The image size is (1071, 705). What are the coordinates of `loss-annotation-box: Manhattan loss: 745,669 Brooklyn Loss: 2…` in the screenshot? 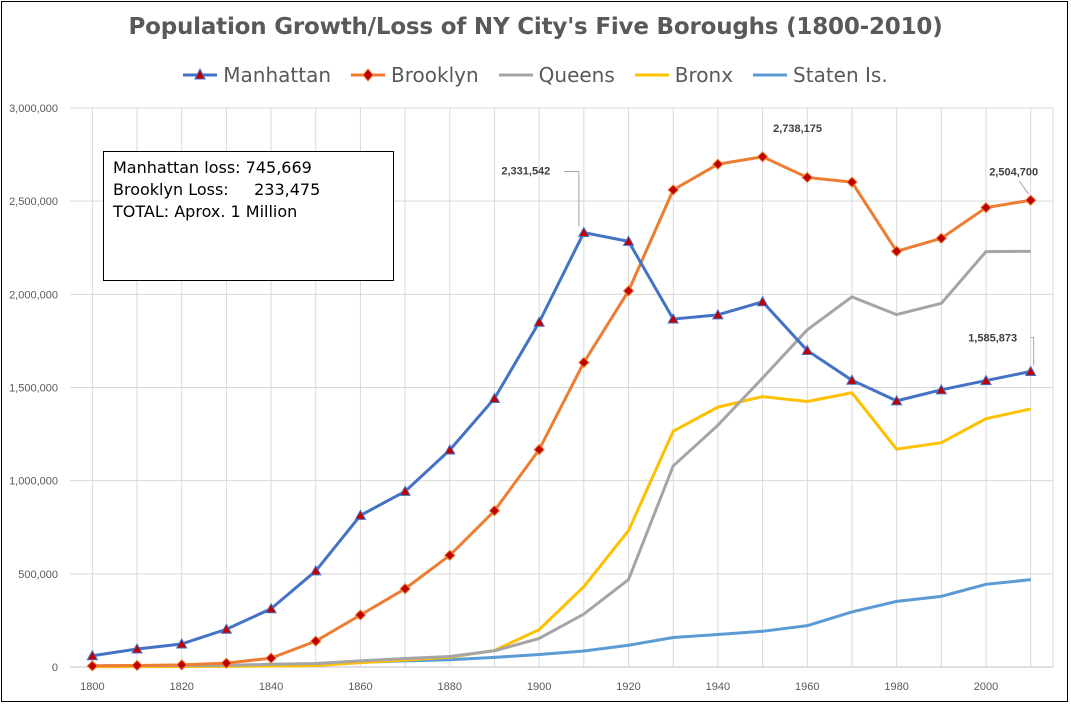 It's located at (248, 216).